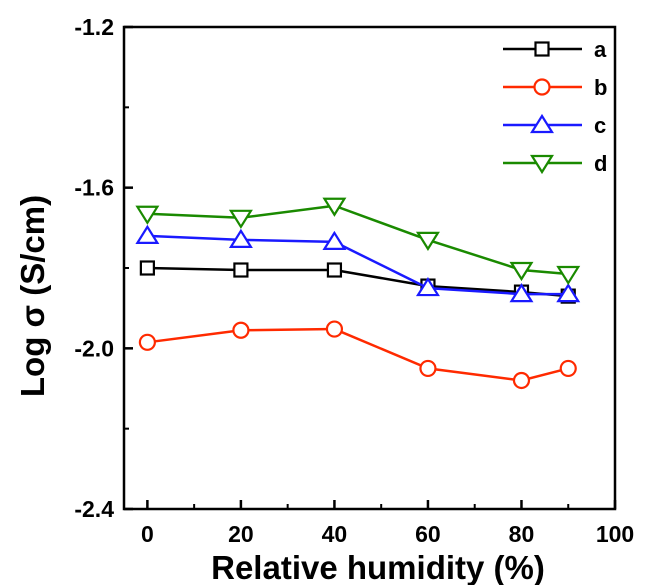 Image resolution: width=650 pixels, height=585 pixels. I want to click on series-line-d, so click(358, 240).